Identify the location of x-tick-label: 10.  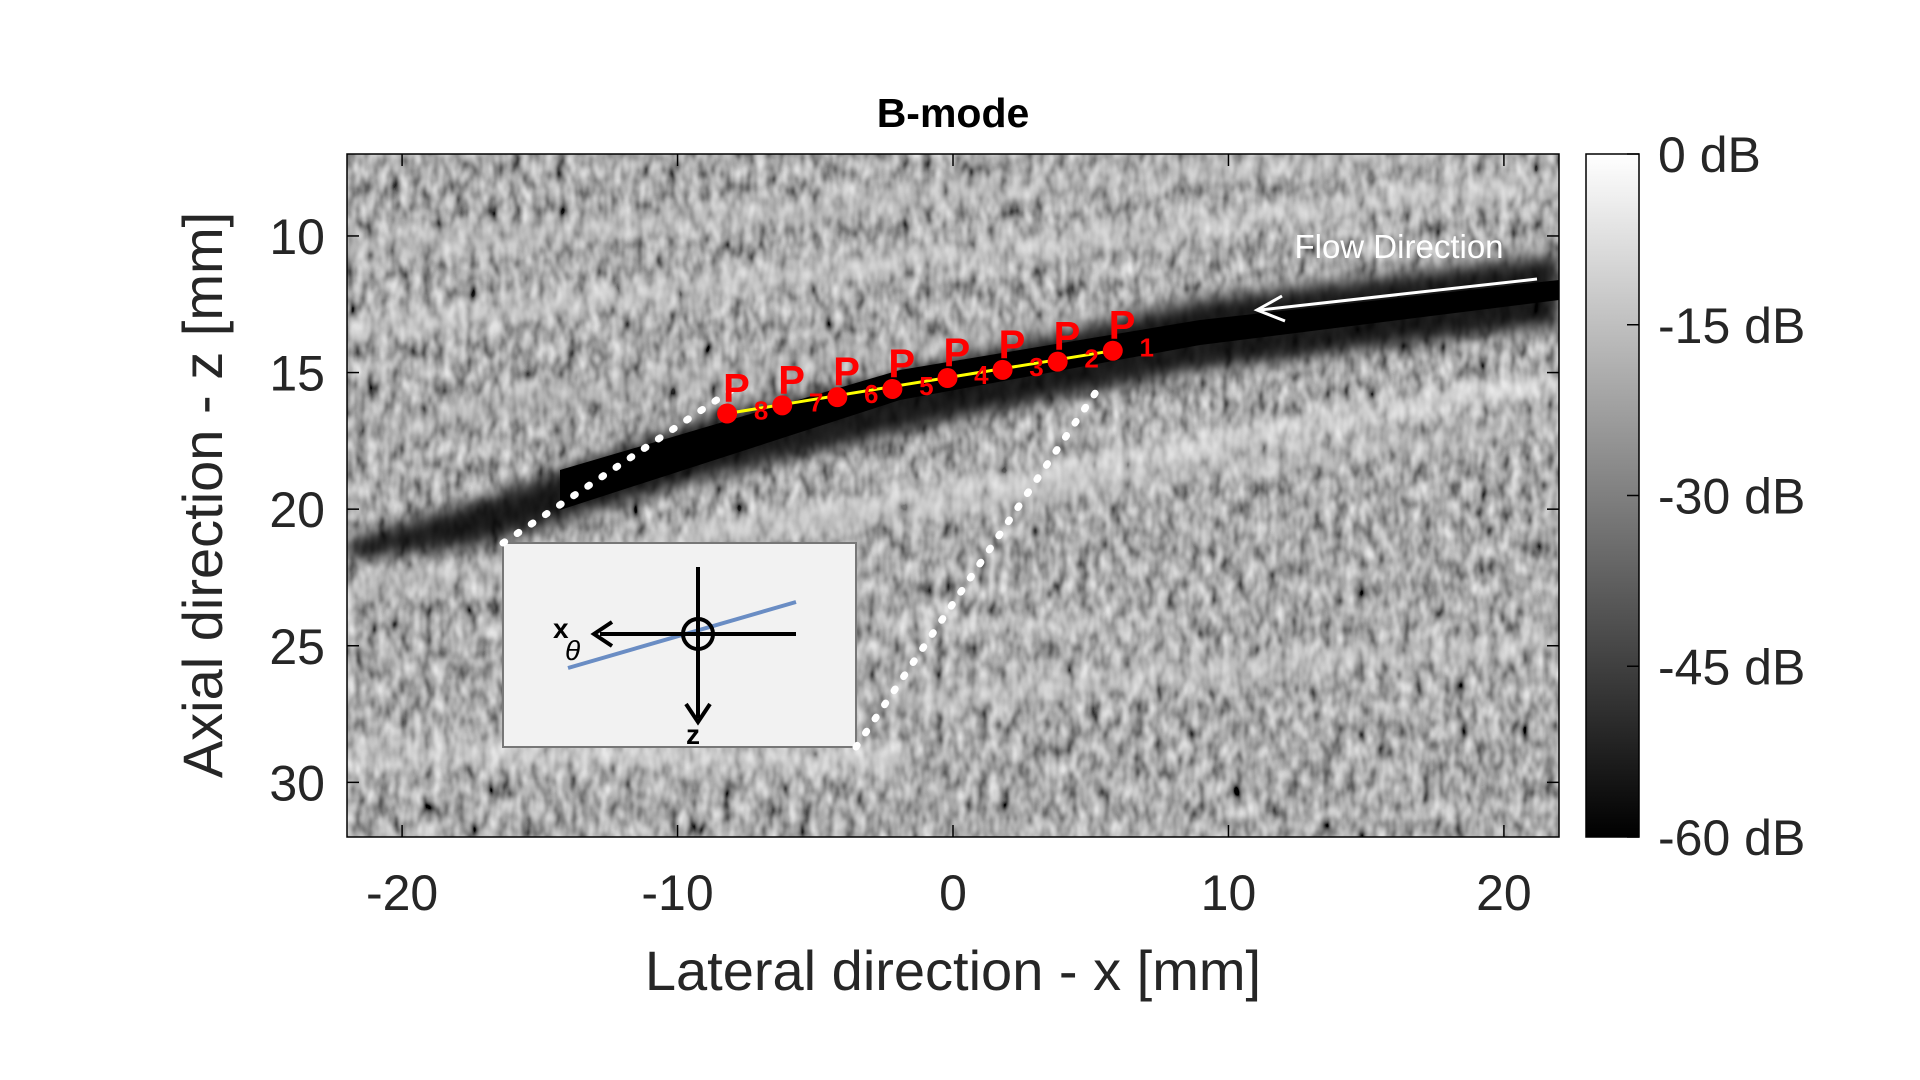
(1229, 893).